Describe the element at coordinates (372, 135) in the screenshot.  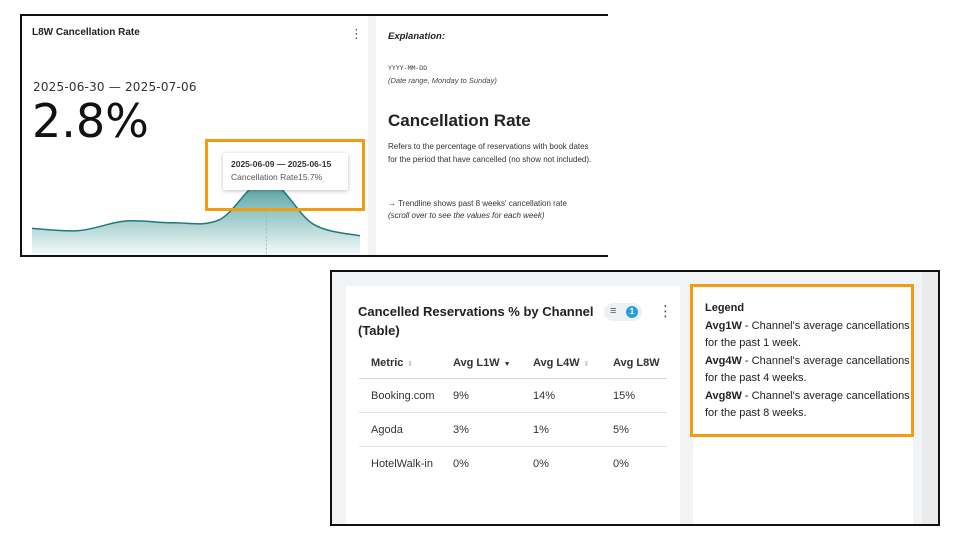
I see `panel-divider` at that location.